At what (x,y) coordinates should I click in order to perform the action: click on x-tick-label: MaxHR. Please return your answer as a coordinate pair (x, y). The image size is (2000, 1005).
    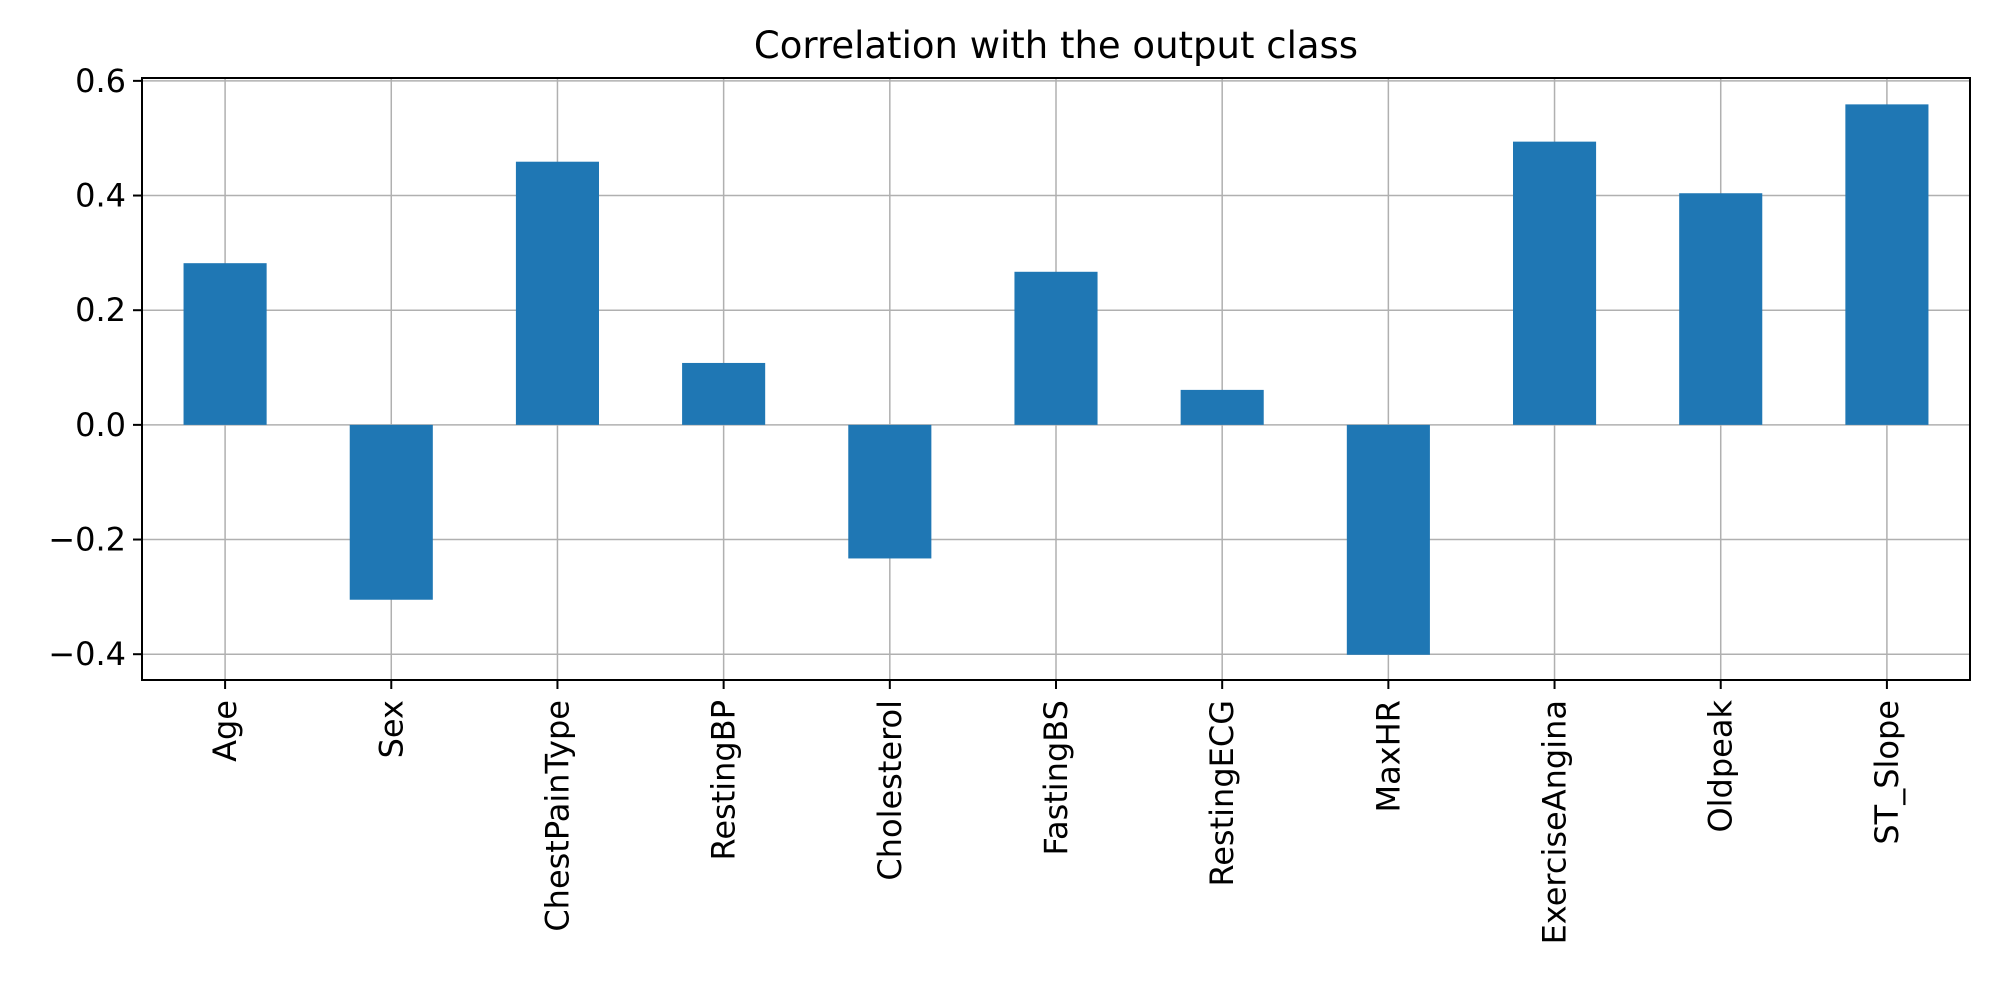
    Looking at the image, I should click on (1388, 756).